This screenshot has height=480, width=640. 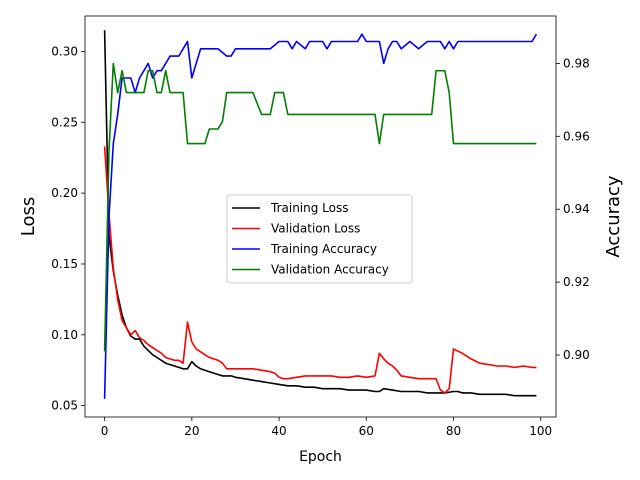 What do you see at coordinates (191, 431) in the screenshot?
I see `x-tick-label: 20` at bounding box center [191, 431].